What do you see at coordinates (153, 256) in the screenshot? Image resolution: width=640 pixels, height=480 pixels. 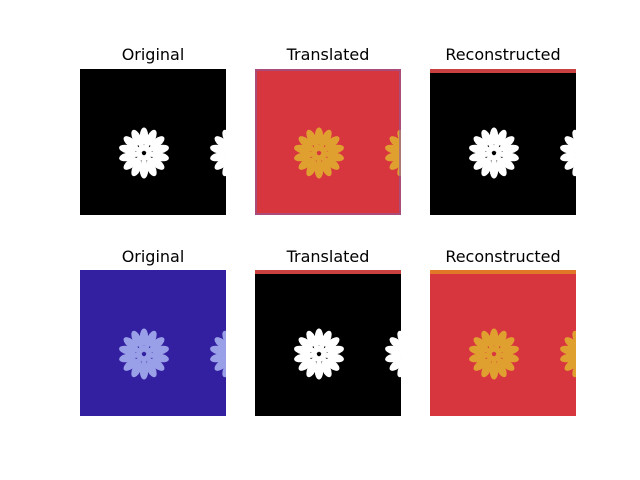 I see `panel-title-original-2: Original` at bounding box center [153, 256].